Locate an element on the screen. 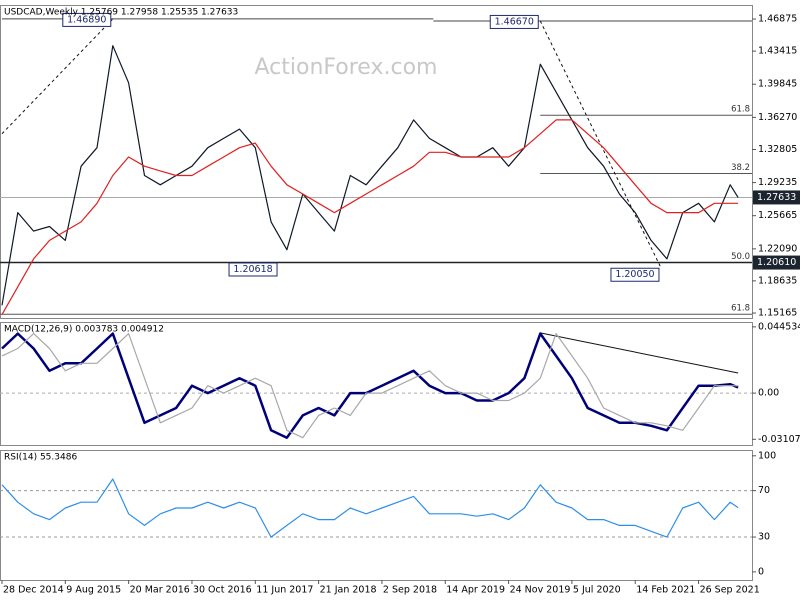  x-tick-label: 24 Nov 2019 is located at coordinates (540, 590).